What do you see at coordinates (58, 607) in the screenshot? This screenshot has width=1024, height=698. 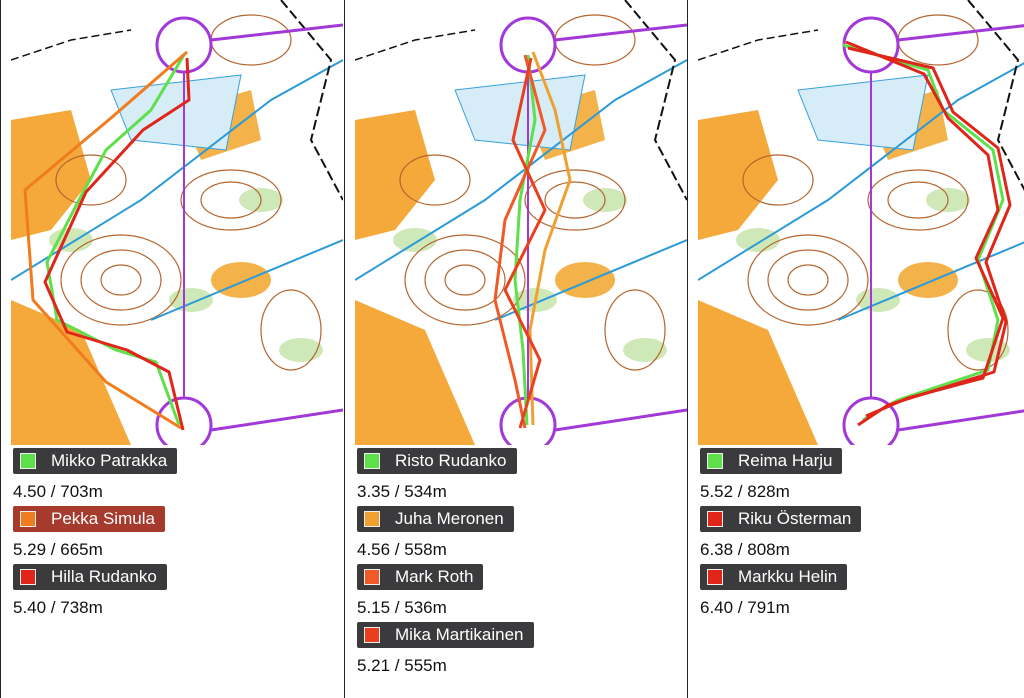 I see `runner-result: 5.40 / 738m` at bounding box center [58, 607].